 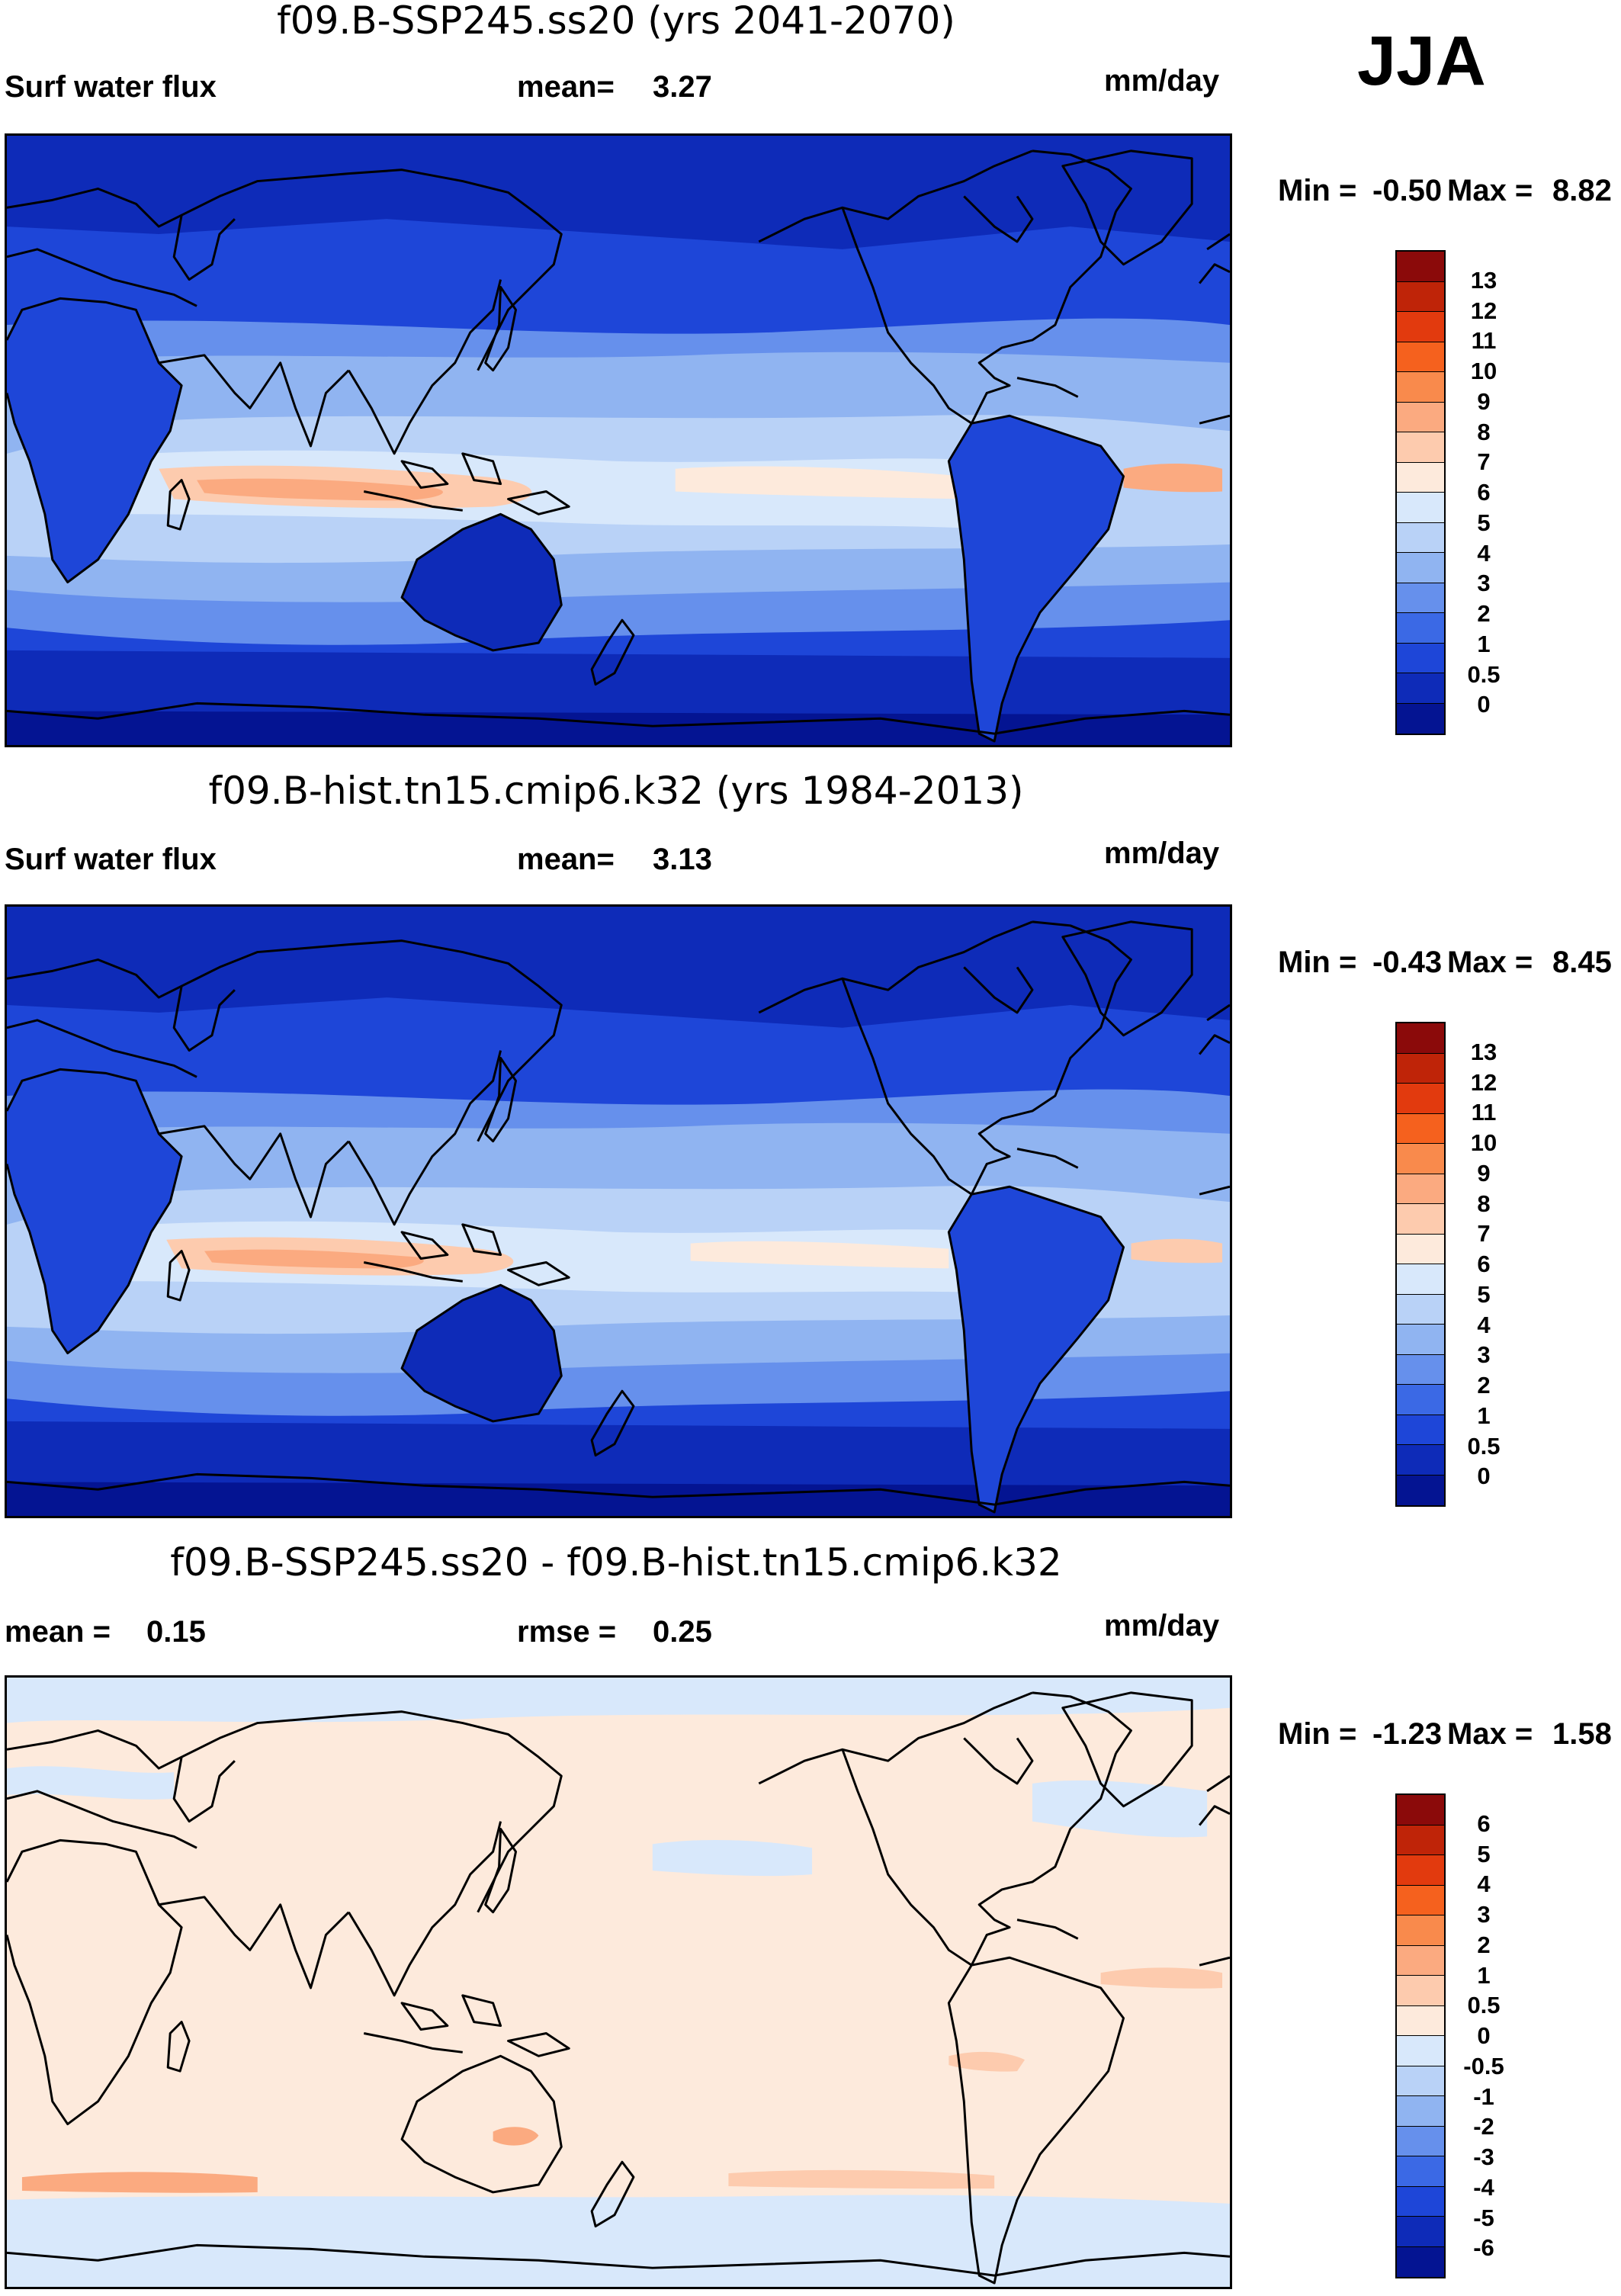 What do you see at coordinates (1484, 462) in the screenshot?
I see `colorbar-tick-label: 7` at bounding box center [1484, 462].